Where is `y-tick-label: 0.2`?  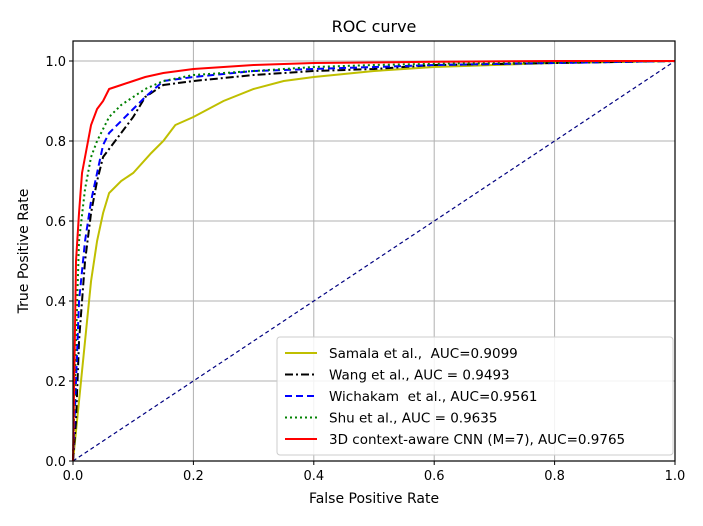
y-tick-label: 0.2 is located at coordinates (55, 382).